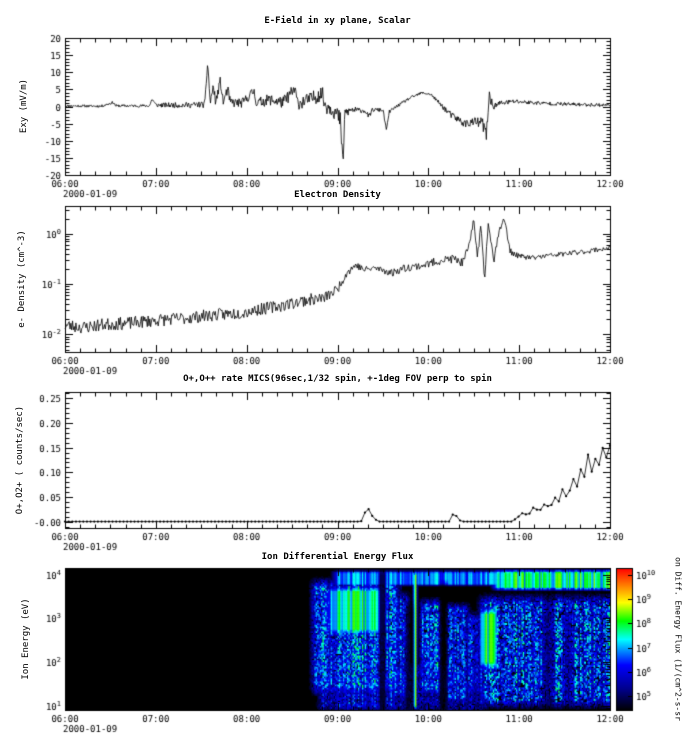 The width and height of the screenshot is (687, 755). What do you see at coordinates (22, 279) in the screenshot?
I see `panel2-y-axis-label: e- Density (cm^-3)` at bounding box center [22, 279].